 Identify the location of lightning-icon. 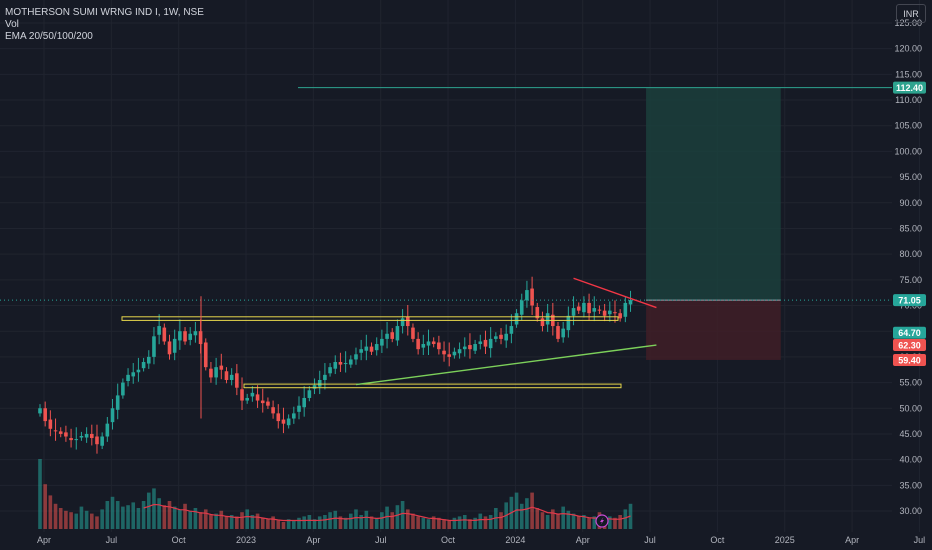
(602, 521).